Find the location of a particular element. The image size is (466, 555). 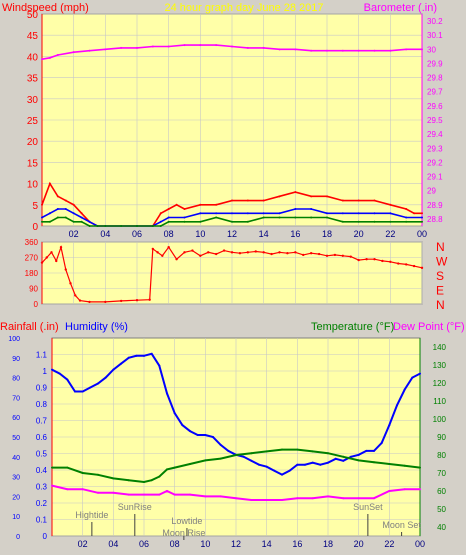

barometer-tick-label: 29.1 is located at coordinates (435, 177).